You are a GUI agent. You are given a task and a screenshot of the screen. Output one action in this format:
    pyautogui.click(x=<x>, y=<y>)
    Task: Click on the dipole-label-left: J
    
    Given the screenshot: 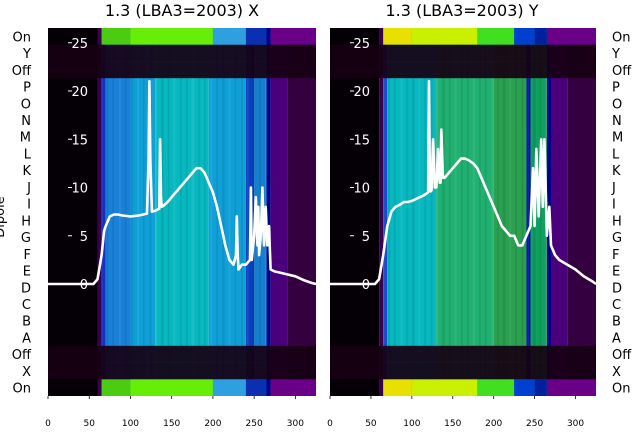 What is the action you would take?
    pyautogui.click(x=28, y=188)
    